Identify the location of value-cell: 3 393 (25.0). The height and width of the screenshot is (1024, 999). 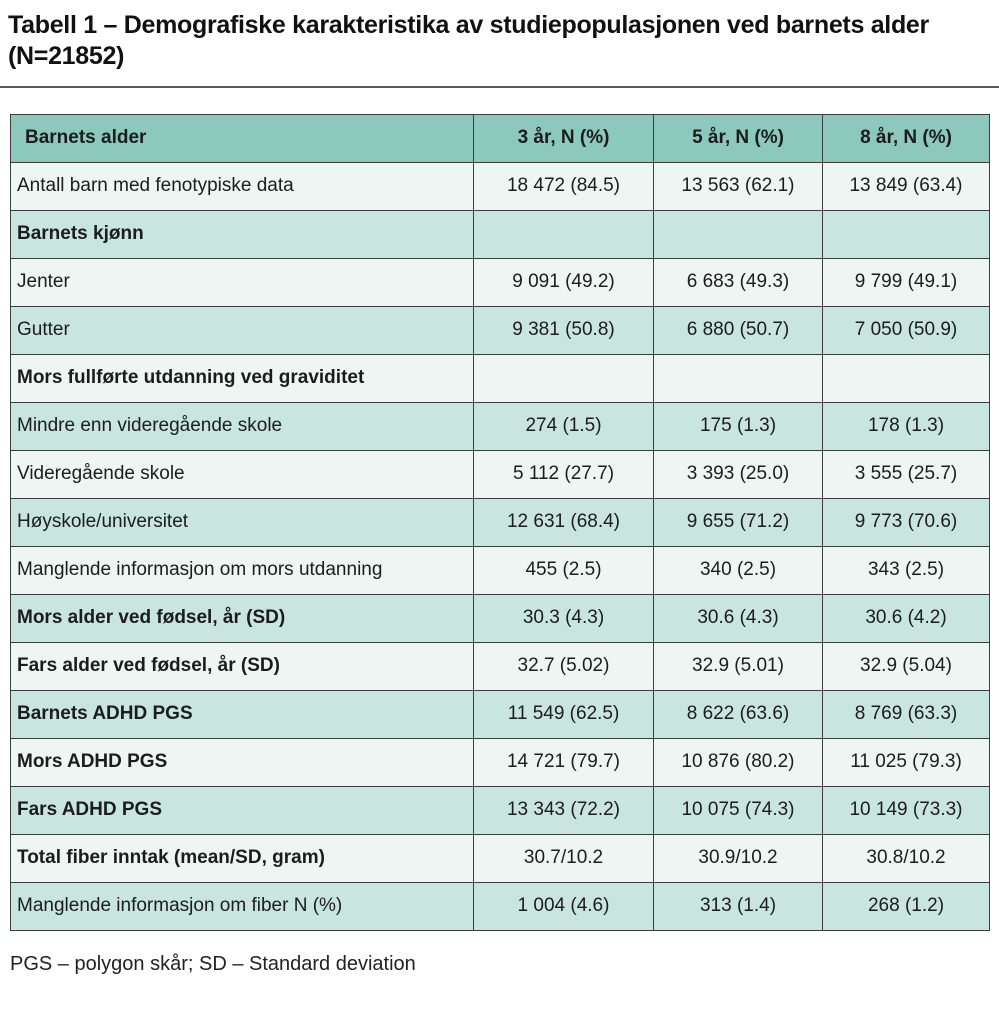
(738, 474).